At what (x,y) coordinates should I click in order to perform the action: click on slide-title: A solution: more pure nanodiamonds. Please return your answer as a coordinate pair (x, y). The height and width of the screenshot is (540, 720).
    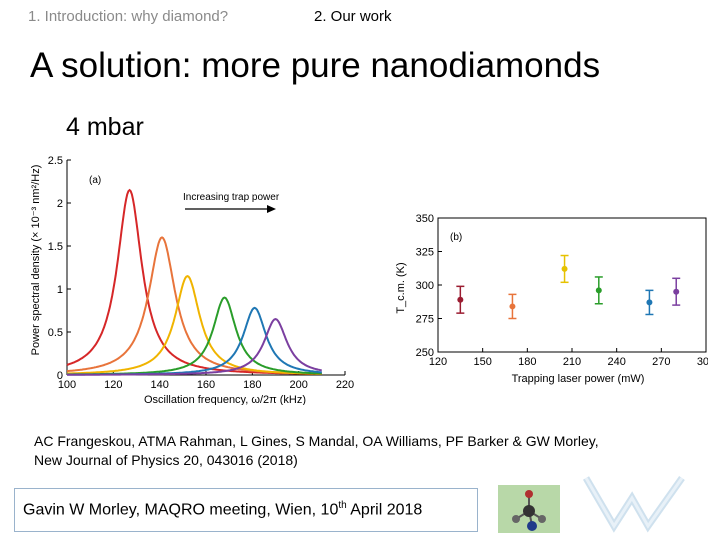
    Looking at the image, I should click on (315, 65).